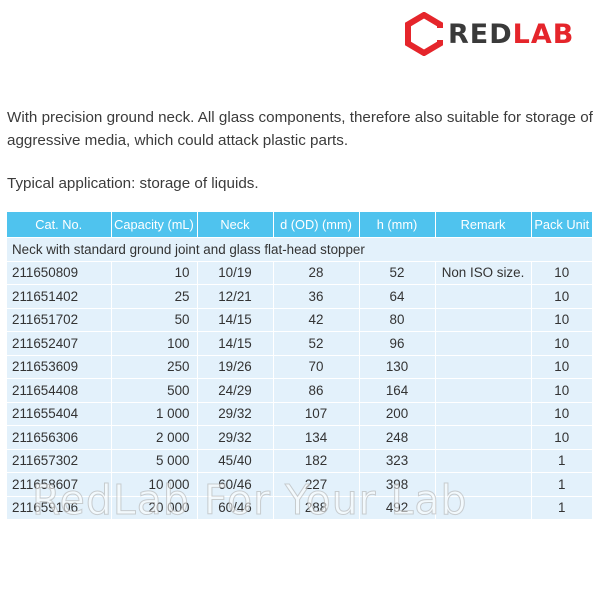 The height and width of the screenshot is (600, 600). What do you see at coordinates (480, 34) in the screenshot?
I see `logo-text-red: RED` at bounding box center [480, 34].